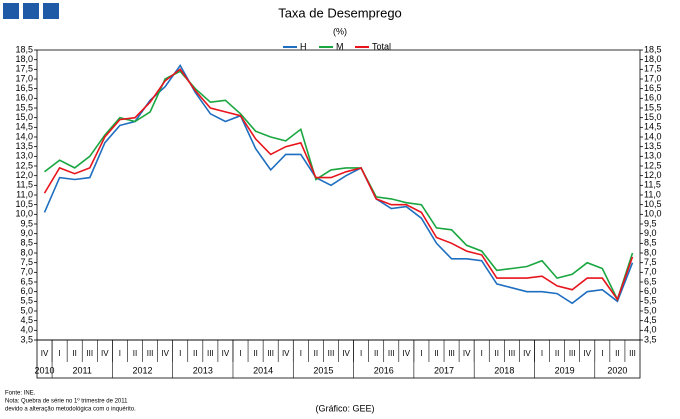 The width and height of the screenshot is (680, 419). I want to click on y-tick-label: 7,5, so click(650, 262).